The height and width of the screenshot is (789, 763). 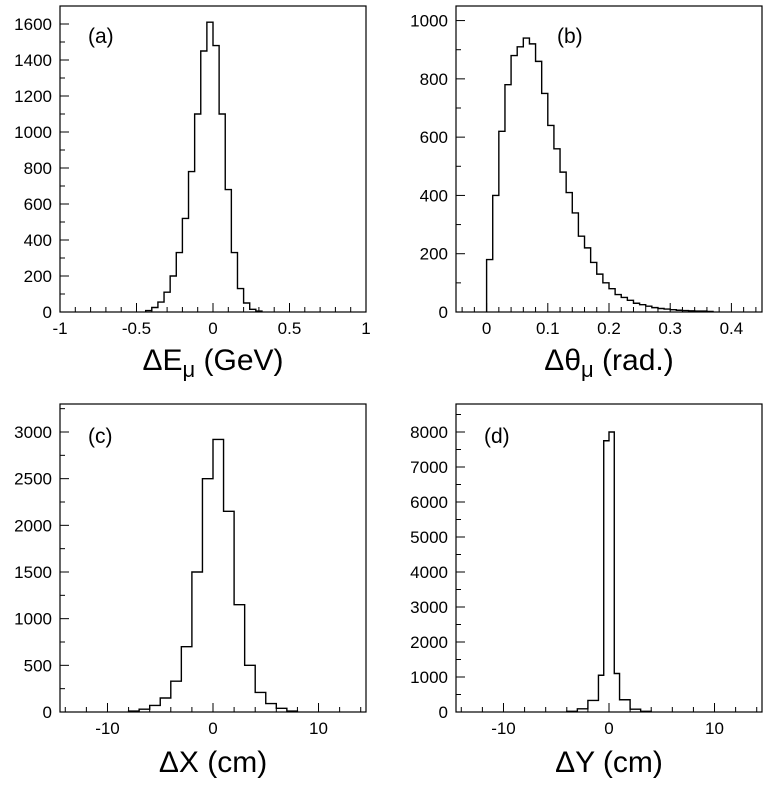 I want to click on x-axis-title-main: ΔY, so click(x=575, y=762).